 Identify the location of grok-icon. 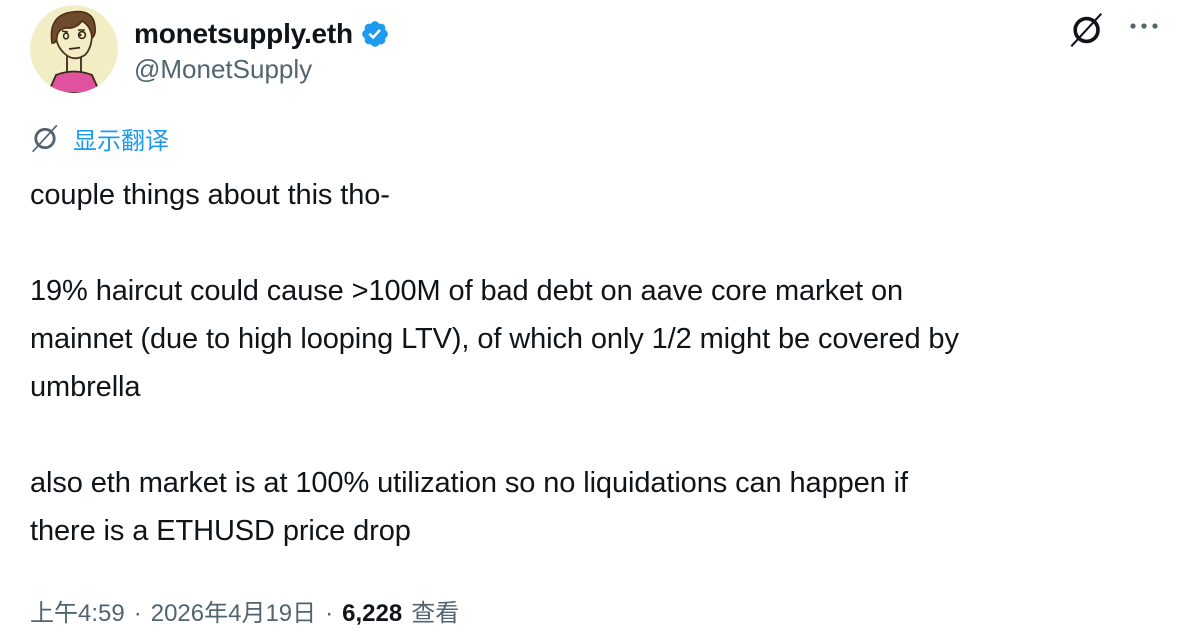
(1086, 30).